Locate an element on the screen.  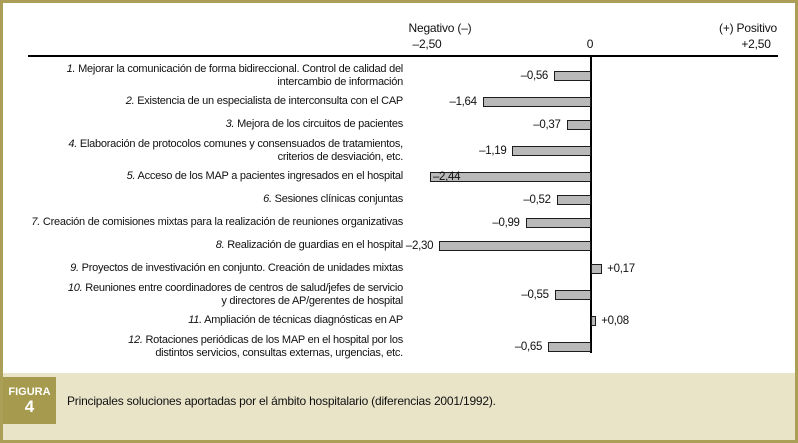
row-number: 1. is located at coordinates (71, 68).